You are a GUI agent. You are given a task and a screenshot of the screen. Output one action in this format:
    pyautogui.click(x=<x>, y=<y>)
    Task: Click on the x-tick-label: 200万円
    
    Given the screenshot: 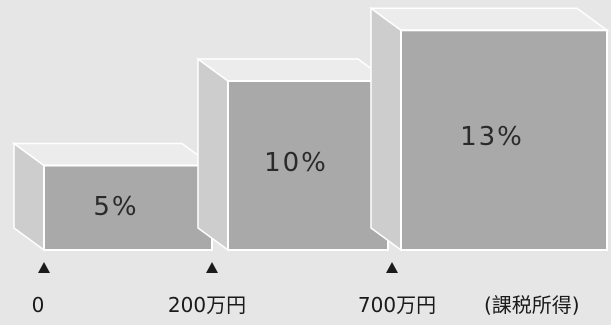 What is the action you would take?
    pyautogui.click(x=207, y=305)
    